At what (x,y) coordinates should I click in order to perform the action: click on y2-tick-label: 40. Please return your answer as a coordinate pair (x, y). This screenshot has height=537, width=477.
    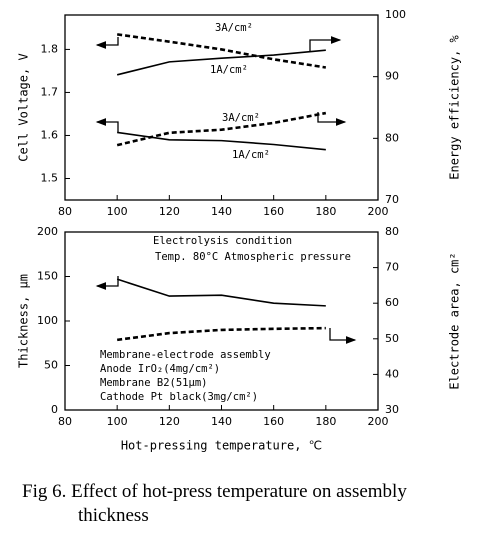
    Looking at the image, I should click on (392, 373).